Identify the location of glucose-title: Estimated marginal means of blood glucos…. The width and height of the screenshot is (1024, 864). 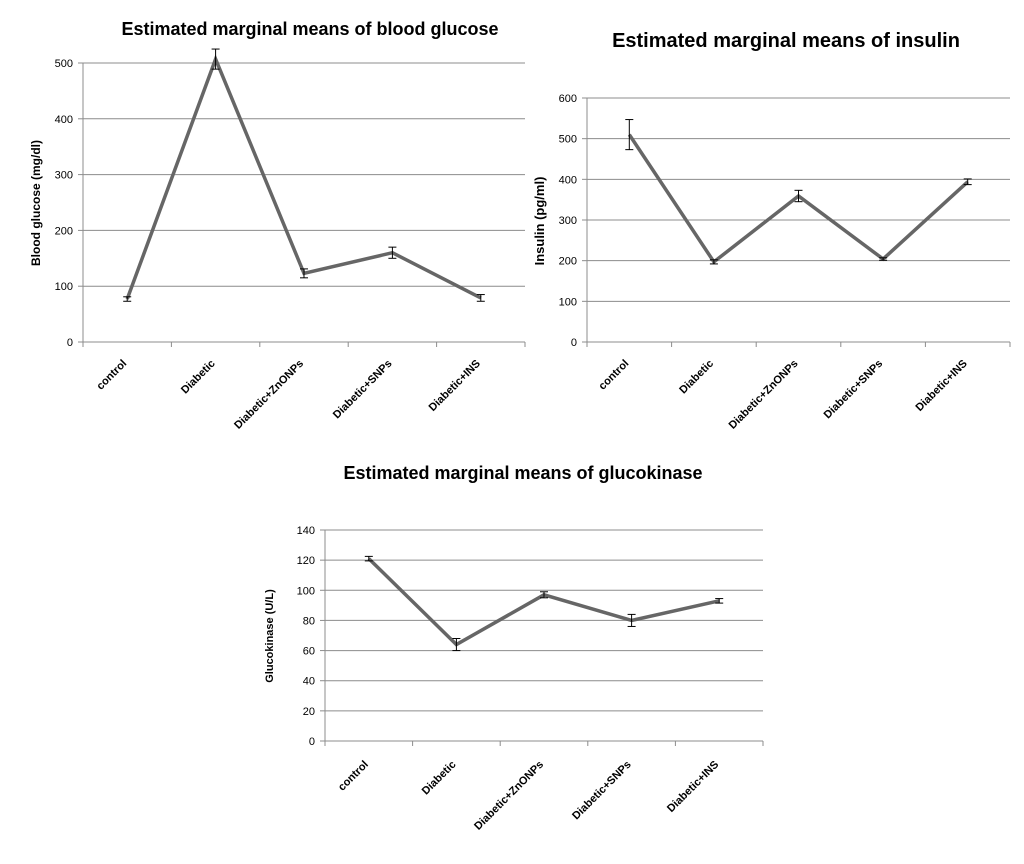
(309, 29).